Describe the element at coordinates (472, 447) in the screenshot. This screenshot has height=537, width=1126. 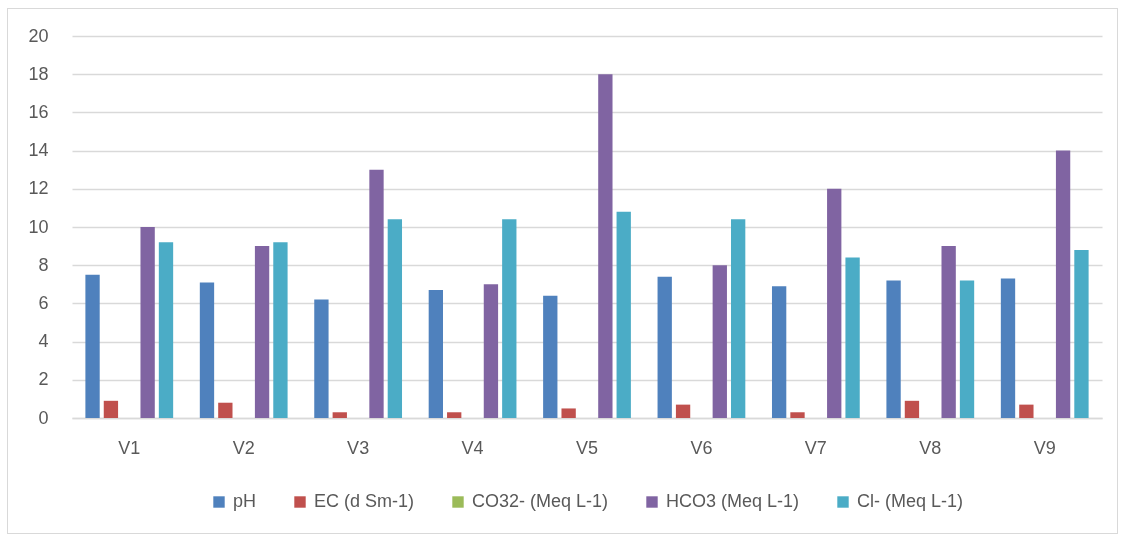
I see `x-tick-label: V4` at that location.